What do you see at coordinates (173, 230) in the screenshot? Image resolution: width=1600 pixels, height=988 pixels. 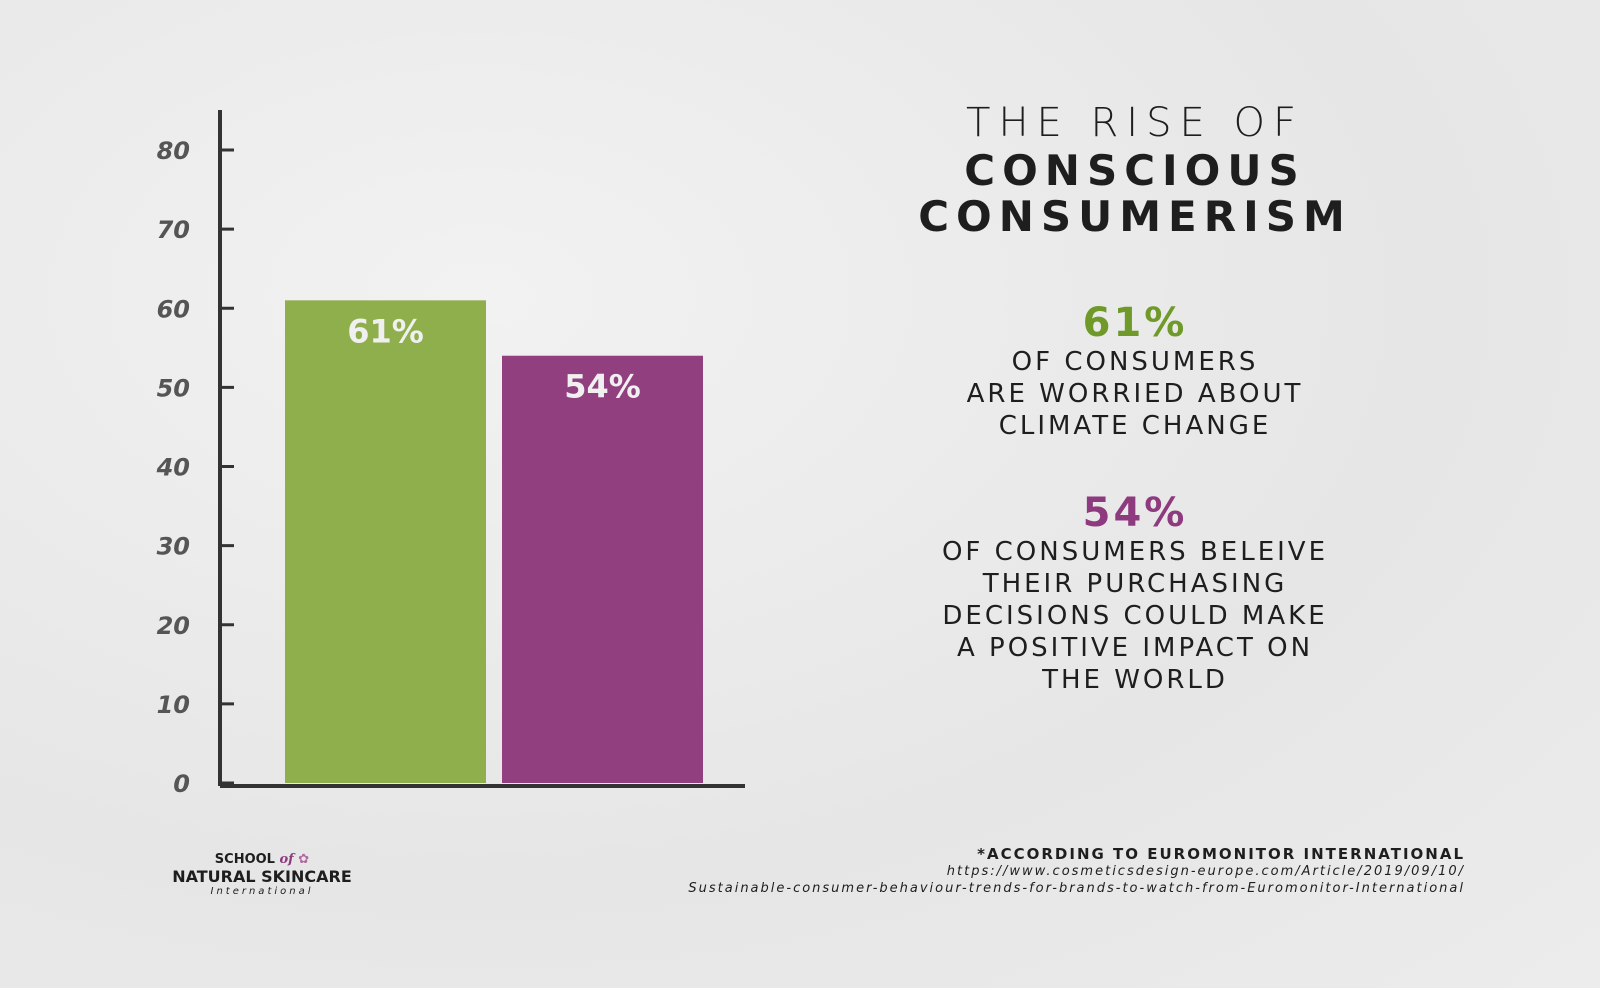 I see `y-tick-label: 70` at bounding box center [173, 230].